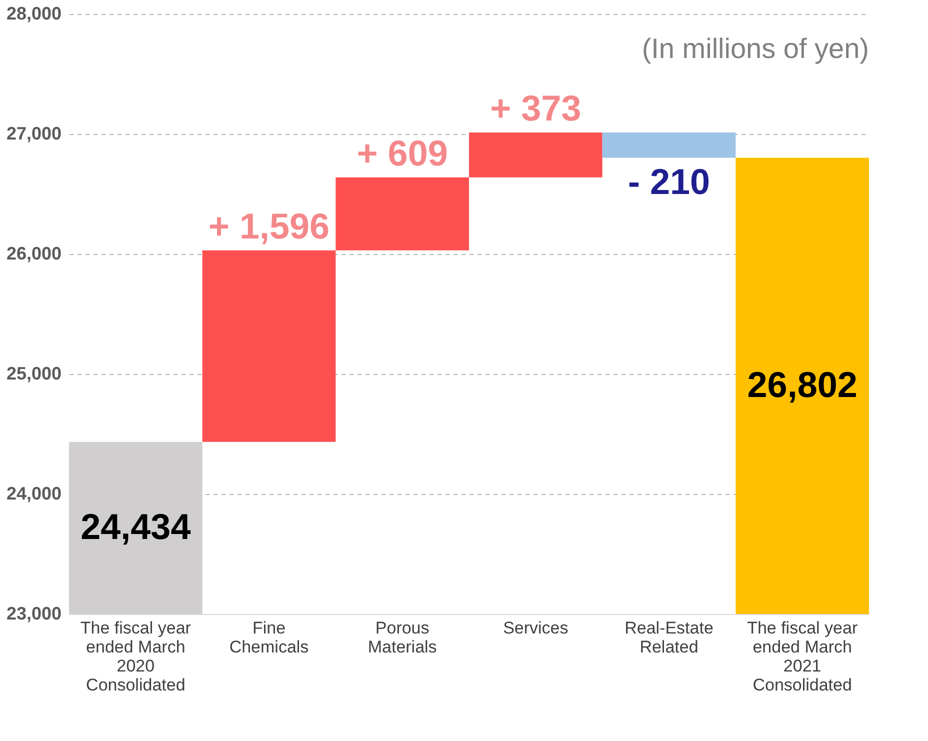 The image size is (928, 741). I want to click on annotation: (In millions of yen), so click(755, 48).